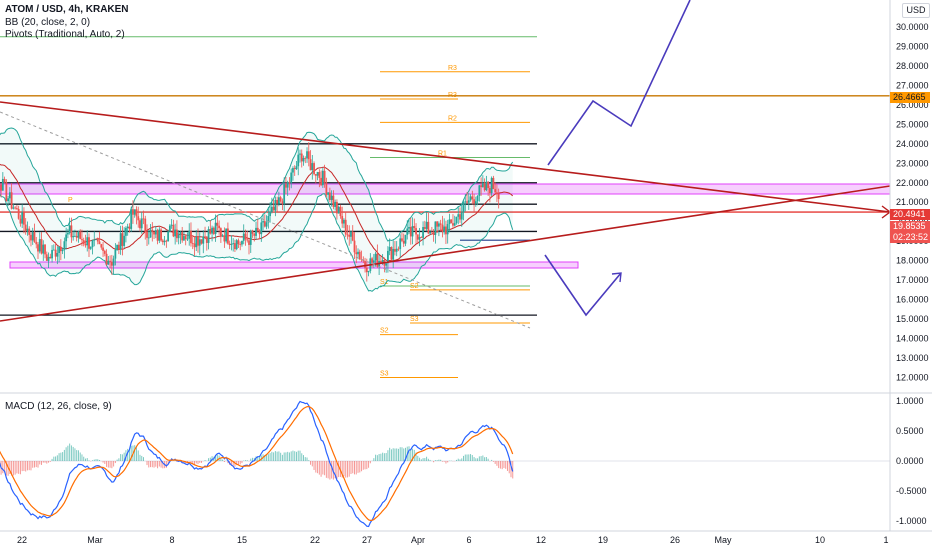 The width and height of the screenshot is (932, 555). Describe the element at coordinates (384, 373) in the screenshot. I see `pivot-label: S3` at that location.